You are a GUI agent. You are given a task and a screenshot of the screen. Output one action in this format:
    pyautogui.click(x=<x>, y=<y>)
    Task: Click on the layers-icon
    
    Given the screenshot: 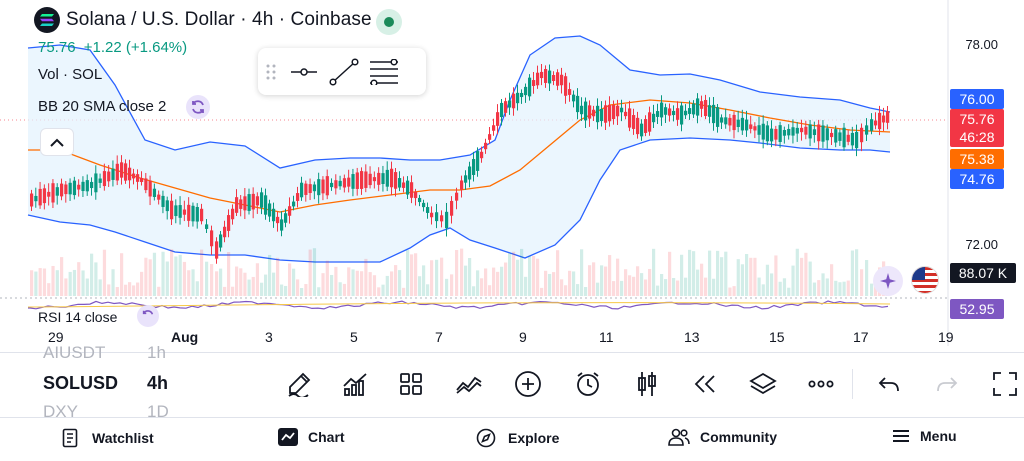 What is the action you would take?
    pyautogui.click(x=763, y=384)
    